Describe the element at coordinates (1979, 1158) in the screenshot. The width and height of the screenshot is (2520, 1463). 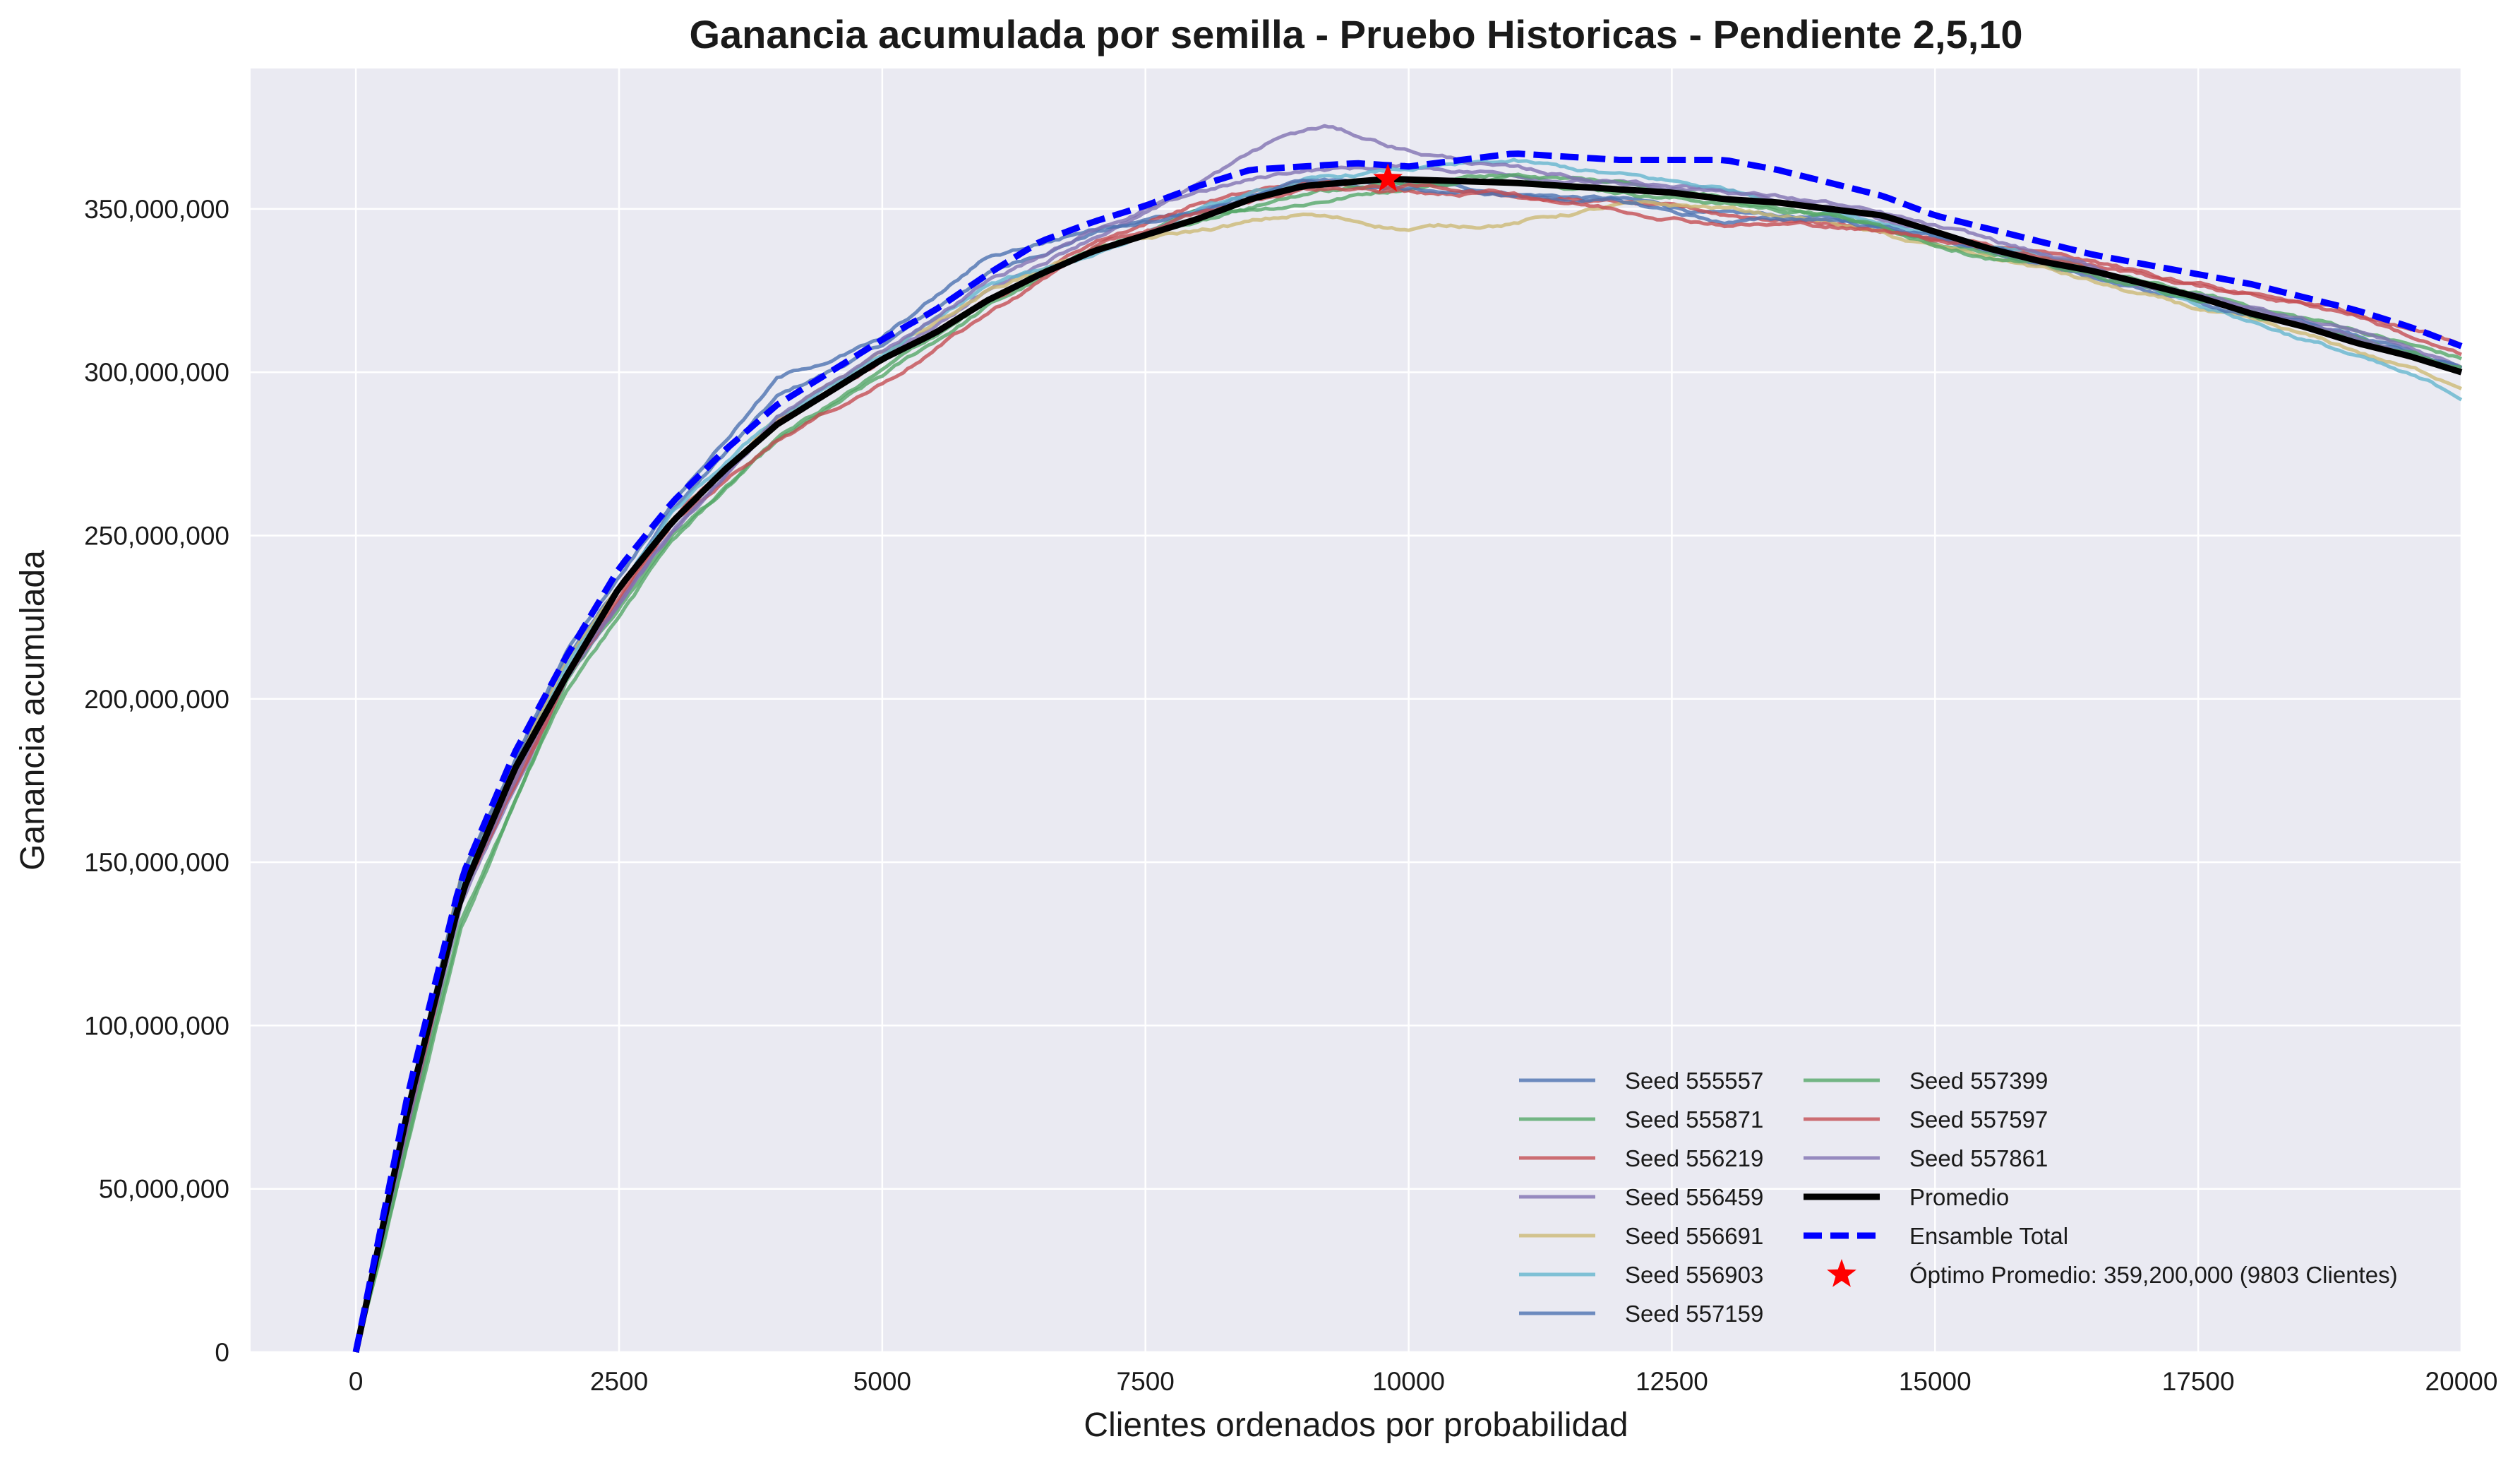
I see `legend-label: Seed 557861` at that location.